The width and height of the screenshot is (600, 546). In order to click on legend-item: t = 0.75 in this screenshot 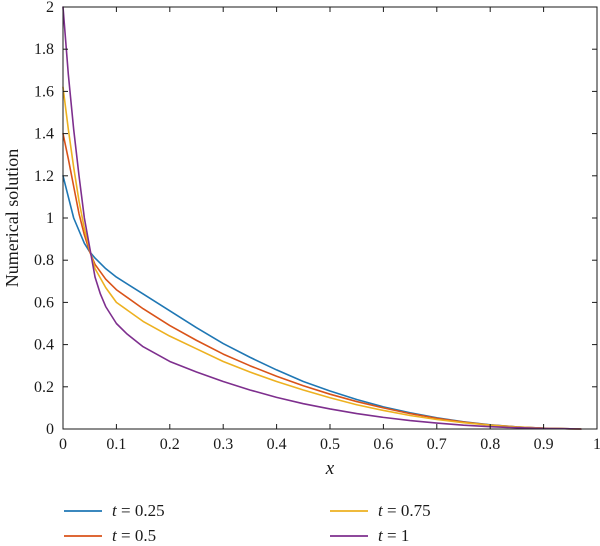, I will do `click(380, 510)`.